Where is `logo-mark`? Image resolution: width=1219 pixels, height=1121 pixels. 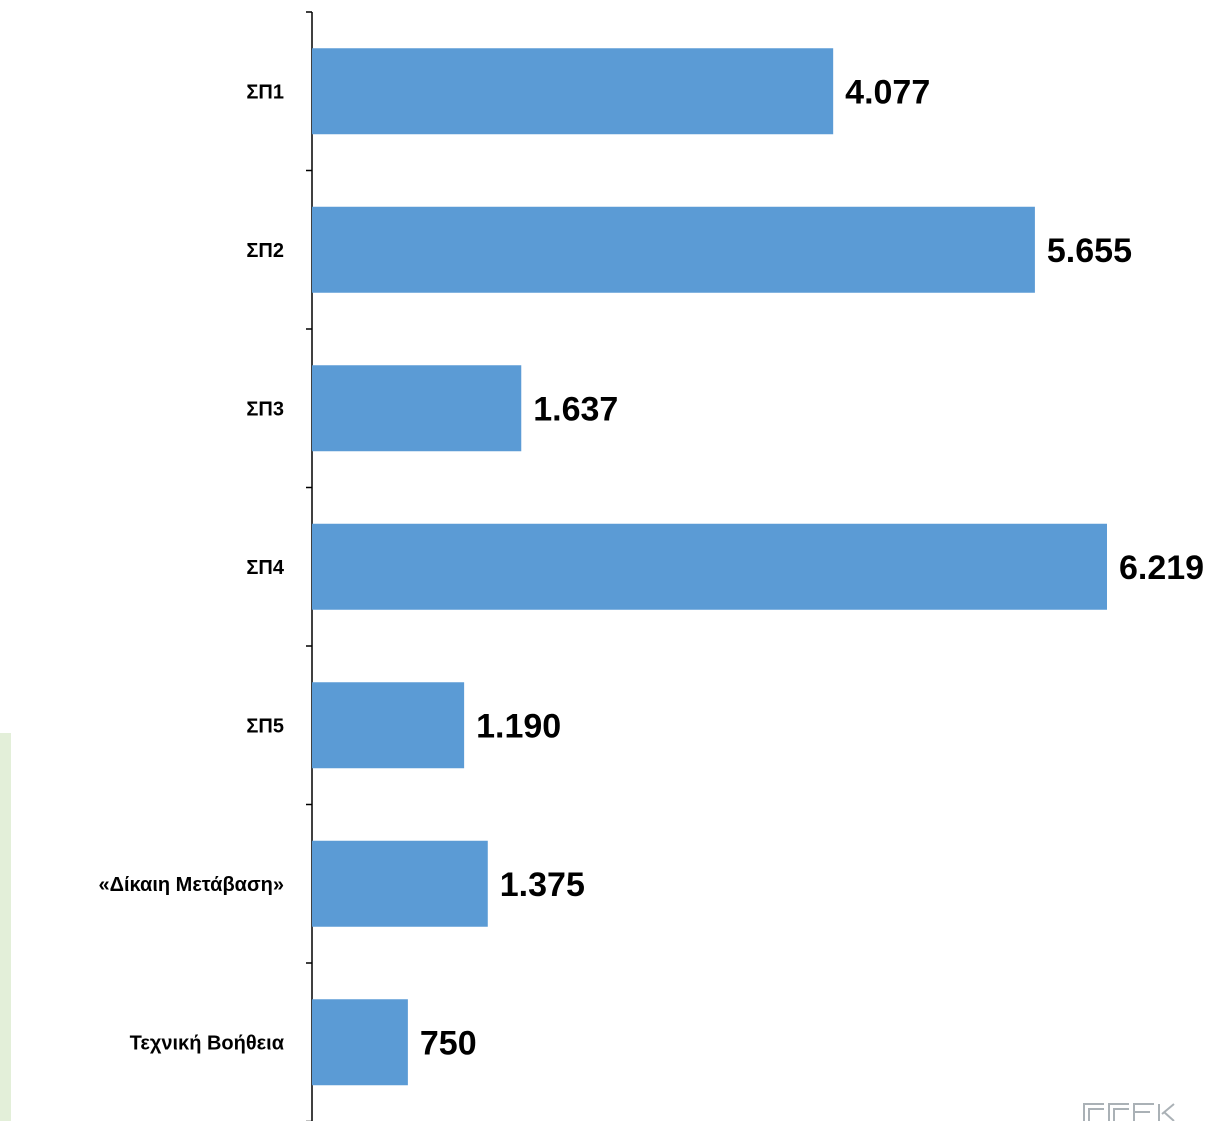
logo-mark is located at coordinates (1129, 1112).